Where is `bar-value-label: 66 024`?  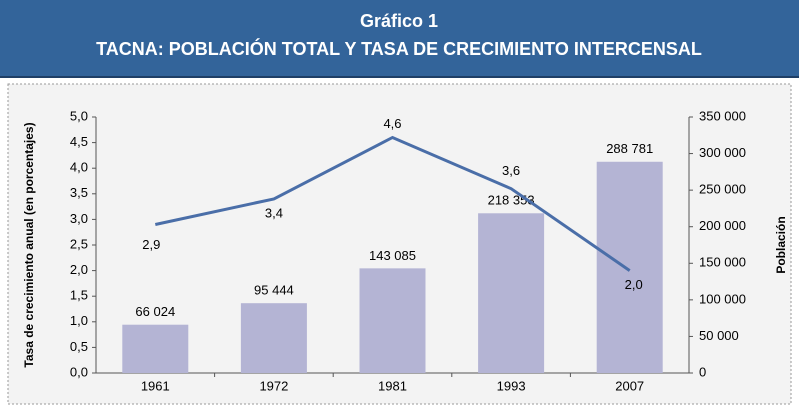
bar-value-label: 66 024 is located at coordinates (155, 311).